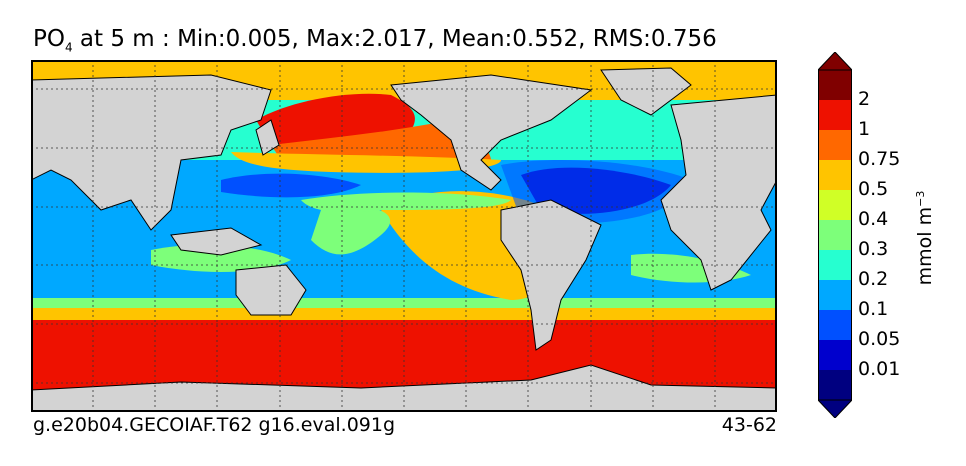 This screenshot has height=466, width=966. I want to click on subantarctic-green, so click(404, 303).